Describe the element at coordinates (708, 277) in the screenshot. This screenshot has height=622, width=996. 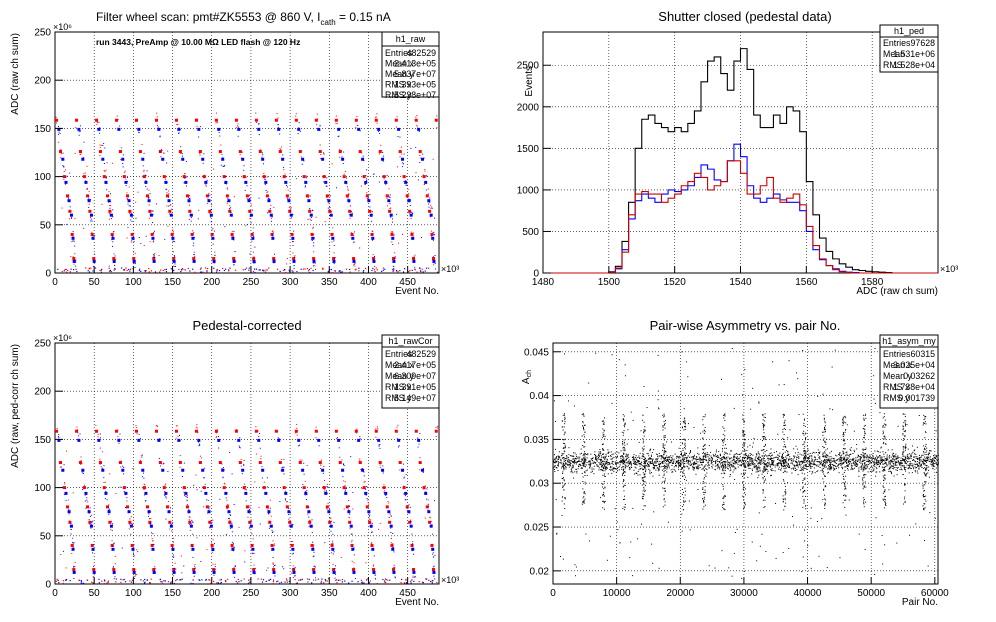
I see `x-axis-ticks: 1480 1500 1520 1540 1560 1580` at that location.